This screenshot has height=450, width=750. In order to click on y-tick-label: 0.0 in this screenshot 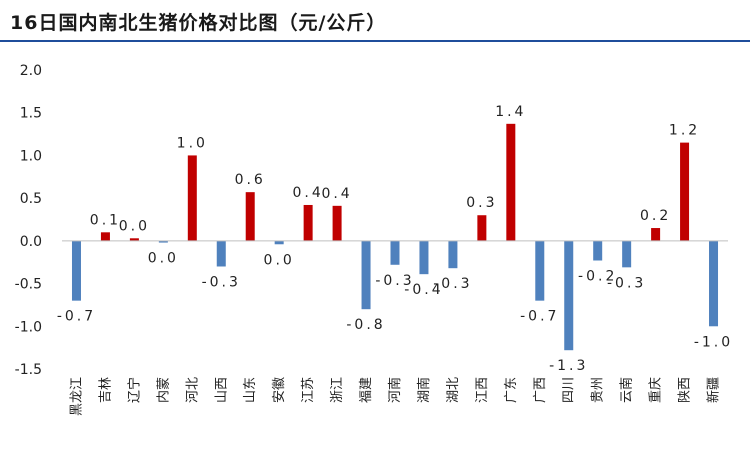, I will do `click(31, 242)`.